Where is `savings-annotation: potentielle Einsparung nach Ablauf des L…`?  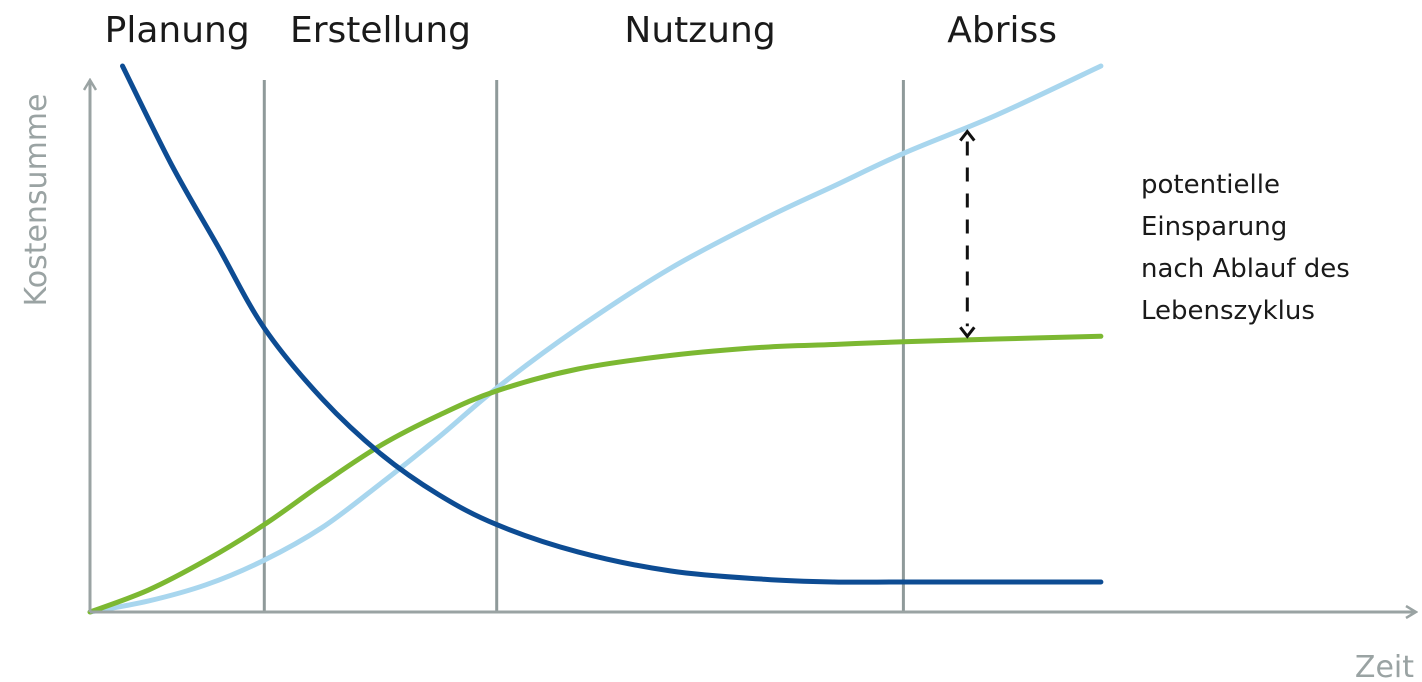 savings-annotation: potentielle Einsparung nach Ablauf des L… is located at coordinates (1245, 248).